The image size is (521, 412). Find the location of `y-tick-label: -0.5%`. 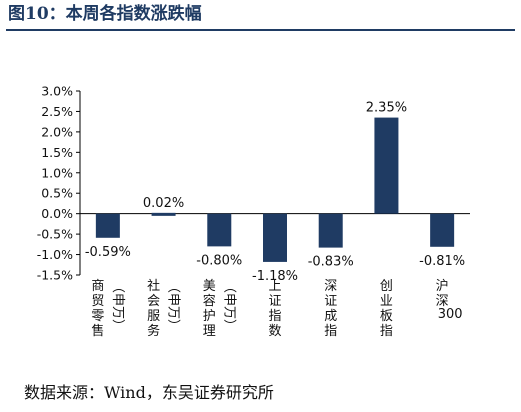

y-tick-label: -0.5% is located at coordinates (55, 234).